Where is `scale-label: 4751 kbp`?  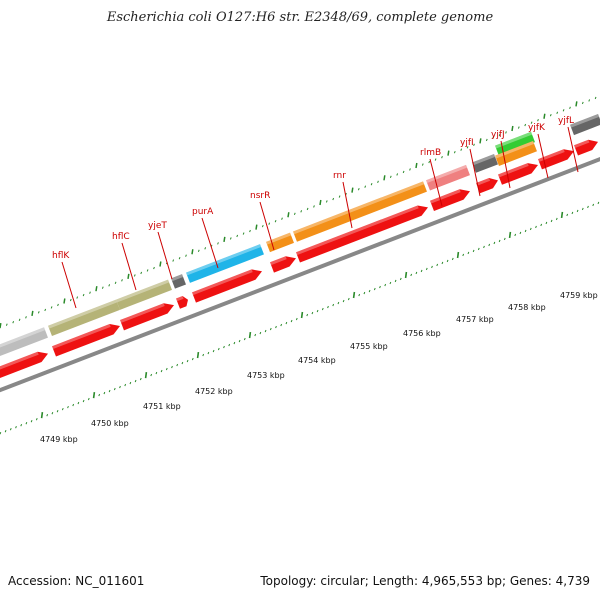 scale-label: 4751 kbp is located at coordinates (162, 406).